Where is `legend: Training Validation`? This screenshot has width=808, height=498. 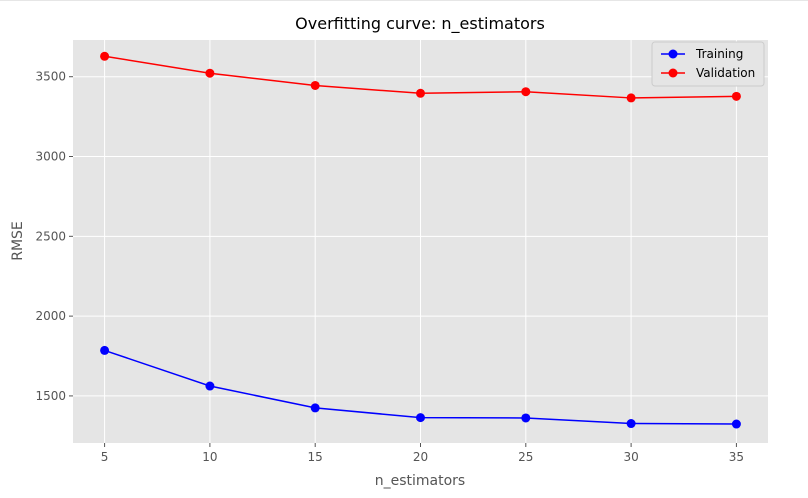 legend: Training Validation is located at coordinates (708, 64).